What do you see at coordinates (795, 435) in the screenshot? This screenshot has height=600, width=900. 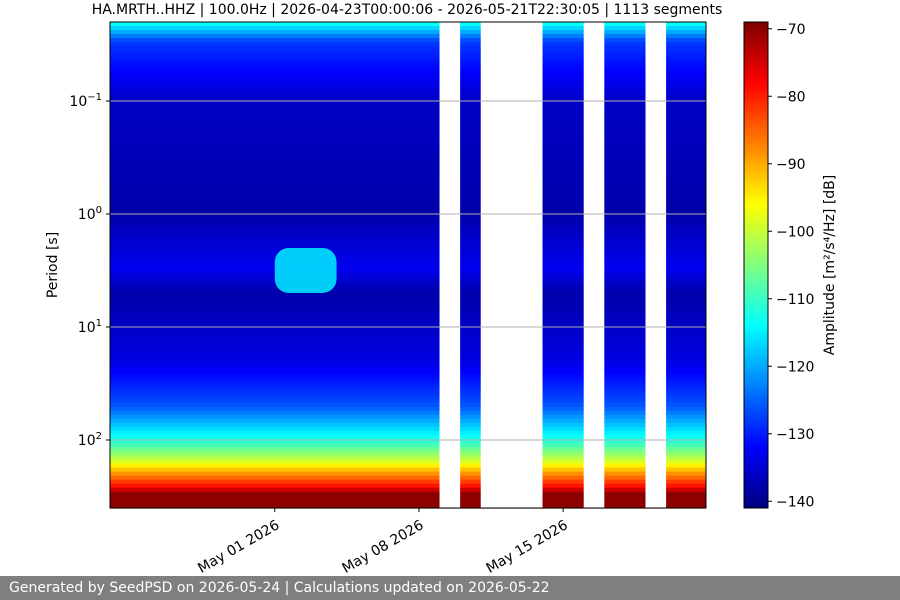 I see `colorbar-tick-label: −130` at bounding box center [795, 435].